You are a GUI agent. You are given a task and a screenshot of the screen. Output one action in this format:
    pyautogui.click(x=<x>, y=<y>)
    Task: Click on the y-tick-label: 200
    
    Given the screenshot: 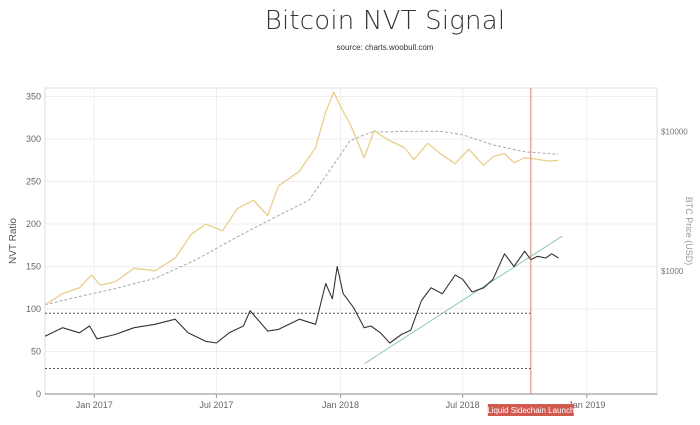 What is the action you would take?
    pyautogui.click(x=33, y=224)
    